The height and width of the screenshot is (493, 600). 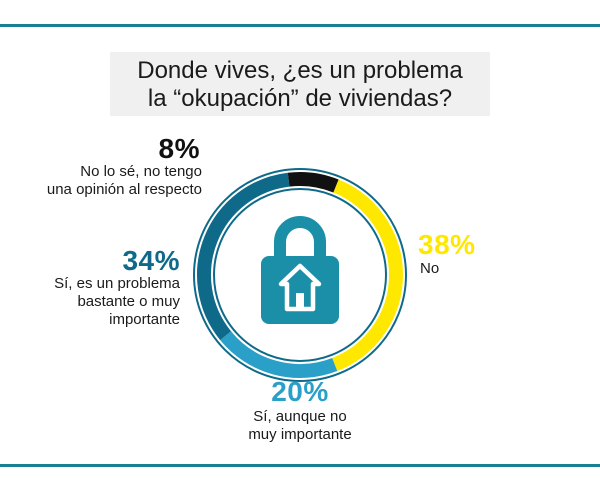 What do you see at coordinates (313, 182) in the screenshot?
I see `donut-slice-no-se` at bounding box center [313, 182].